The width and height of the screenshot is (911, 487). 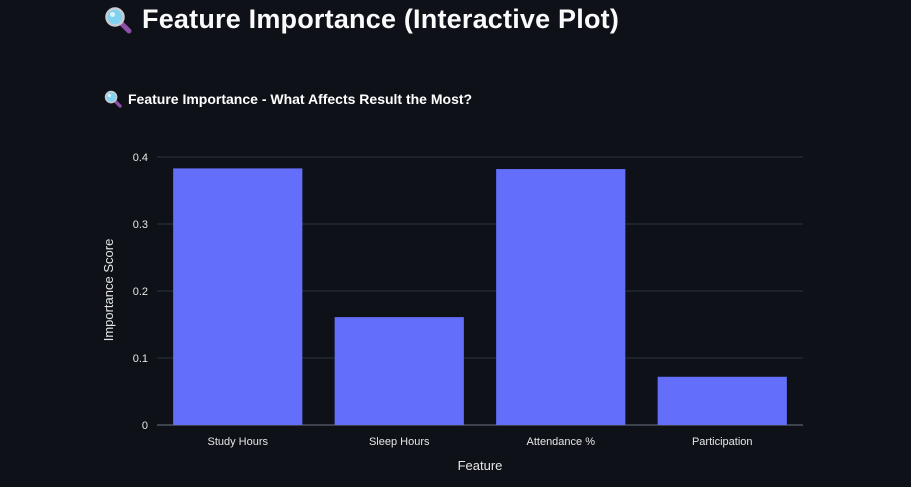 I want to click on y-tick-label: 0.4, so click(x=140, y=158).